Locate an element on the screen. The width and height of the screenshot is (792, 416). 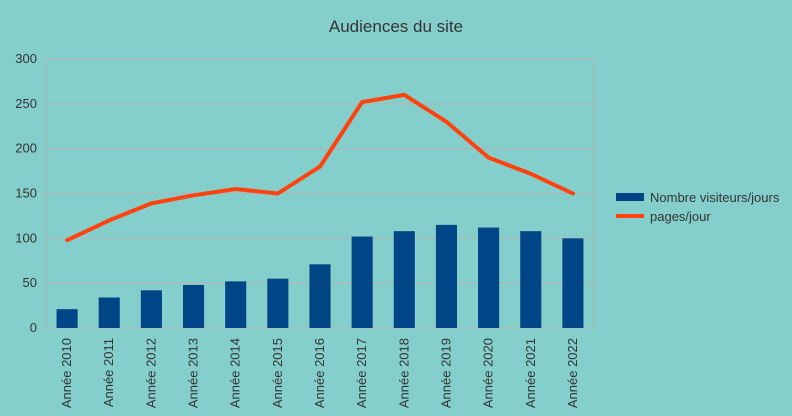
x-tick-label: Année 2011 is located at coordinates (108, 372).